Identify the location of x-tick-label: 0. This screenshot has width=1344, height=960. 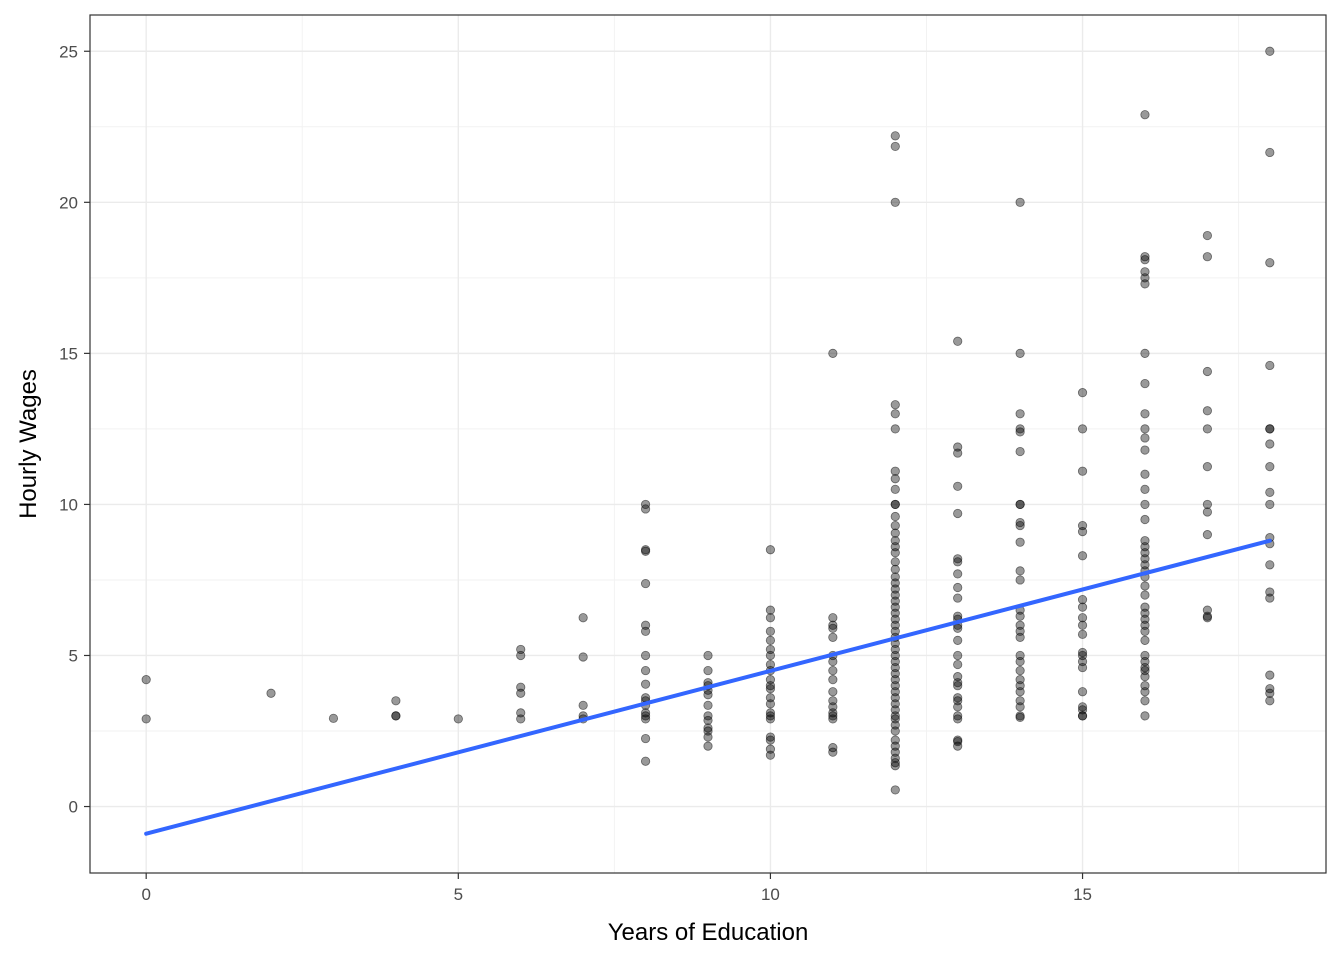
(145, 894).